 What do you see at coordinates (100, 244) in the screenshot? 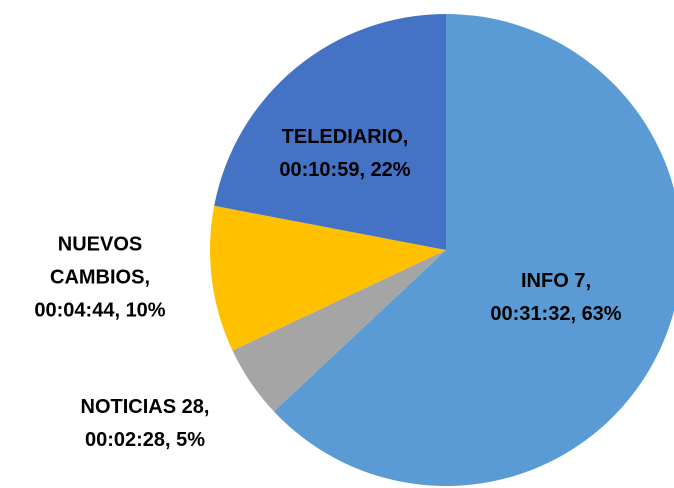
I see `data-label: NUEVOS` at bounding box center [100, 244].